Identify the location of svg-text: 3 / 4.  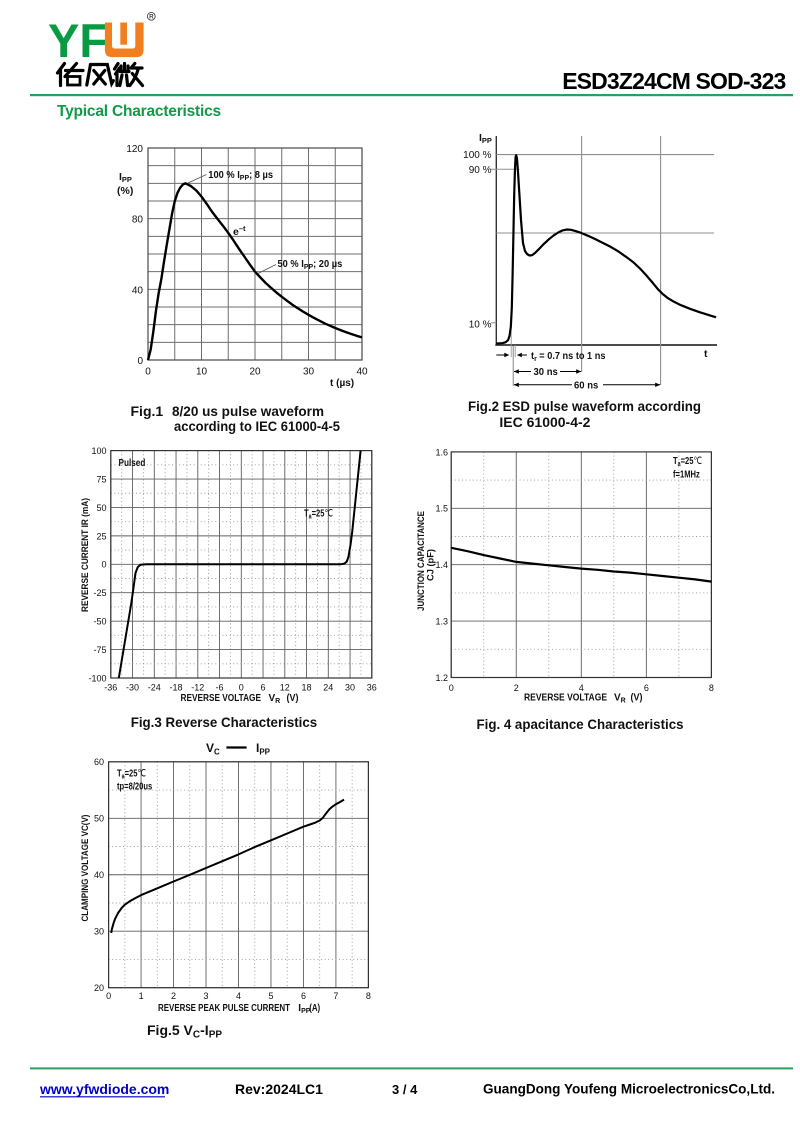
(405, 1089).